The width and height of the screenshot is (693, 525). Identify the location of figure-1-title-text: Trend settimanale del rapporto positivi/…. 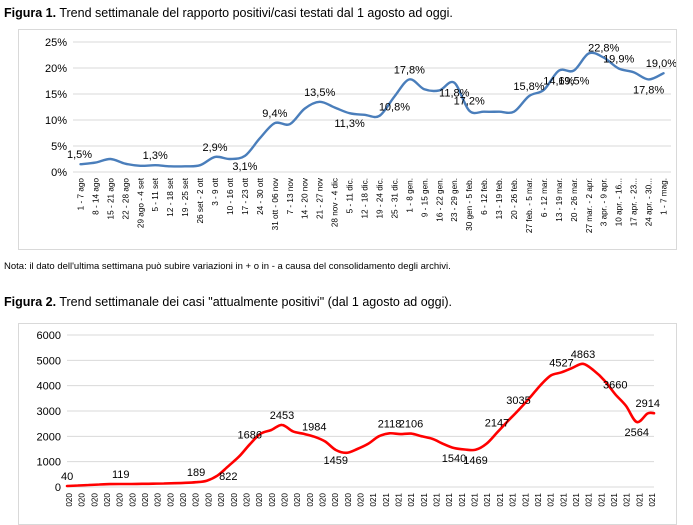
(256, 13).